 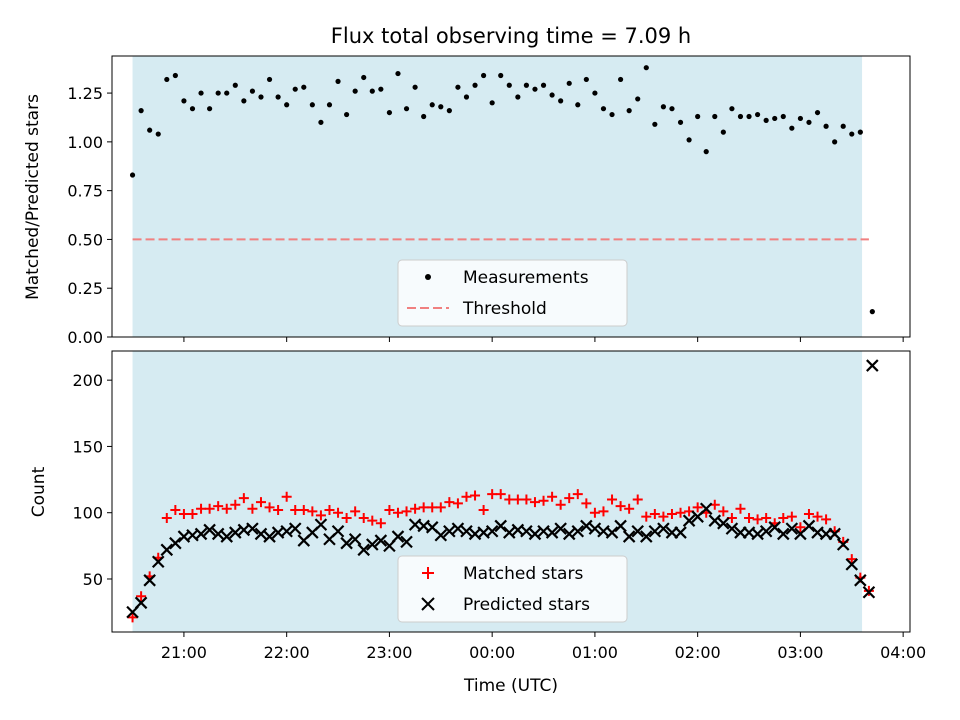 I want to click on count-x-tick-label: 03:00, so click(x=800, y=652).